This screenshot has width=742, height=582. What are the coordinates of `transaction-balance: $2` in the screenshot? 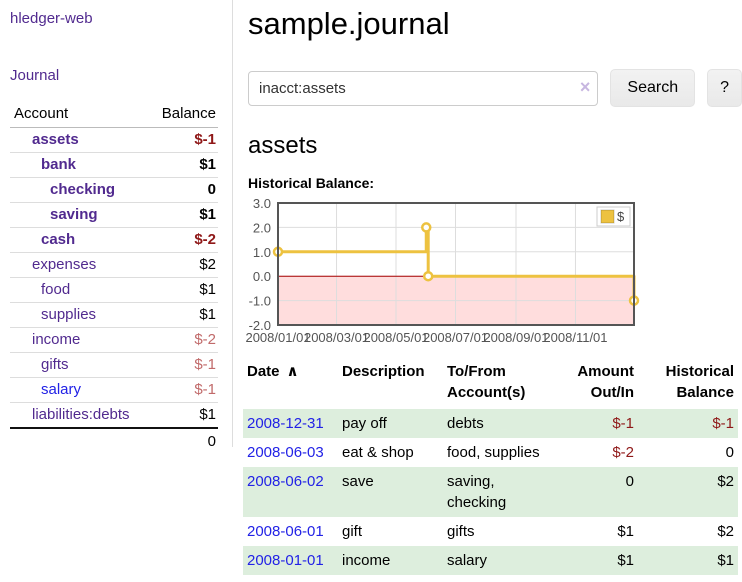 It's located at (725, 531).